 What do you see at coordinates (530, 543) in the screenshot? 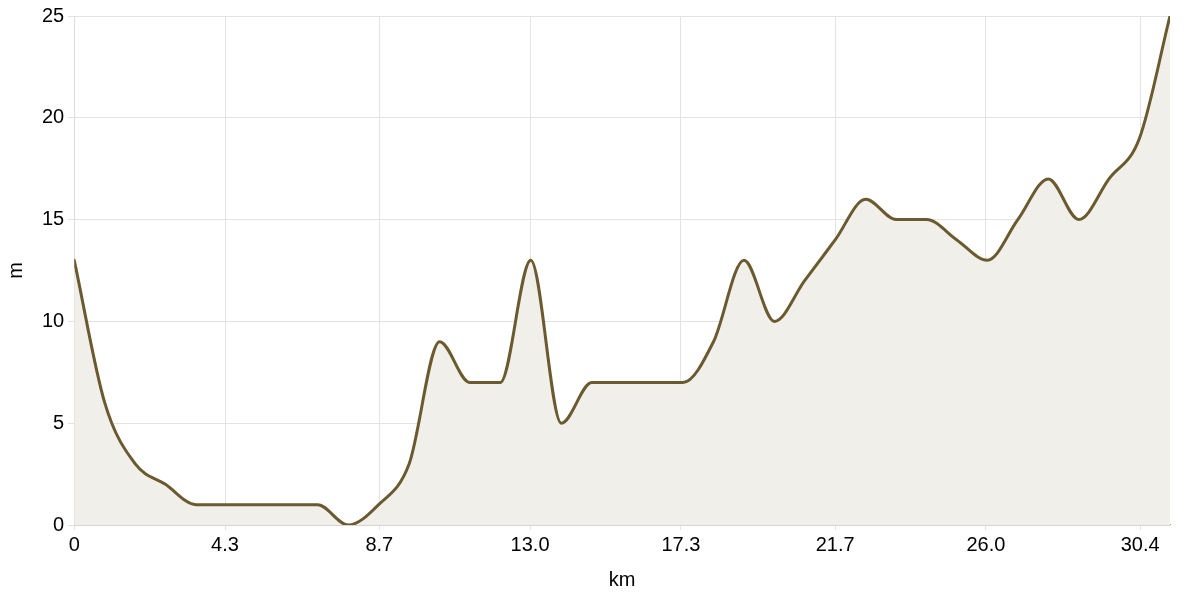
I see `x-tick-label: 13.0` at bounding box center [530, 543].